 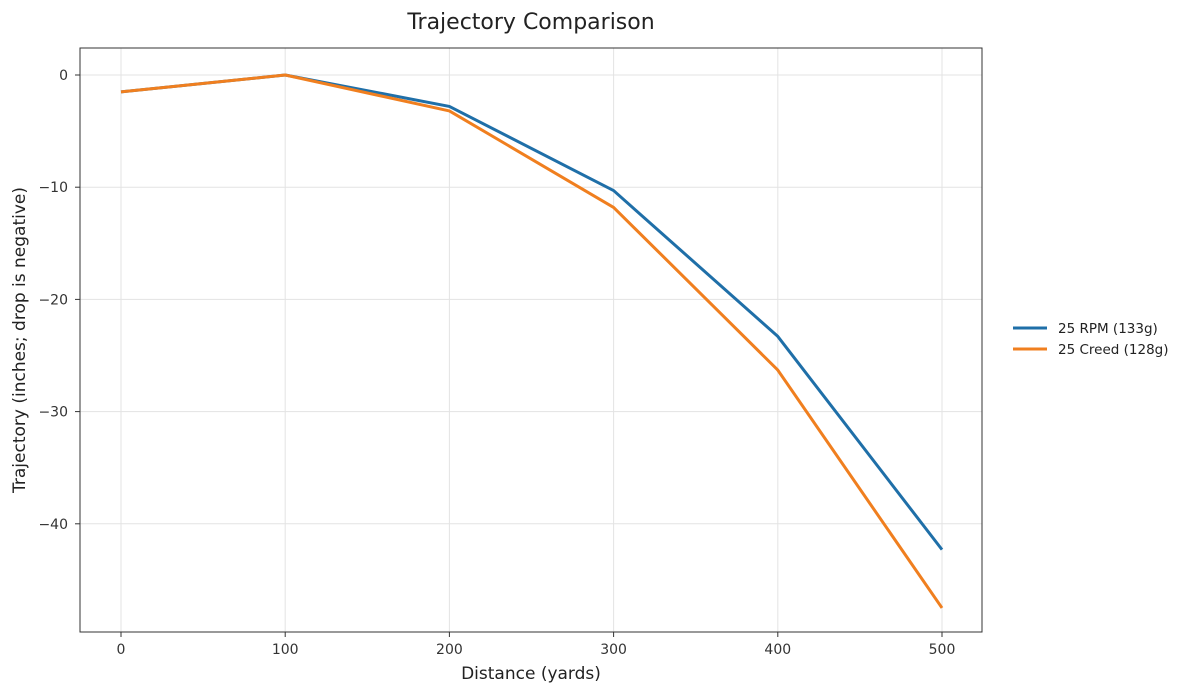 What do you see at coordinates (53, 300) in the screenshot?
I see `y-tick-label: −20` at bounding box center [53, 300].